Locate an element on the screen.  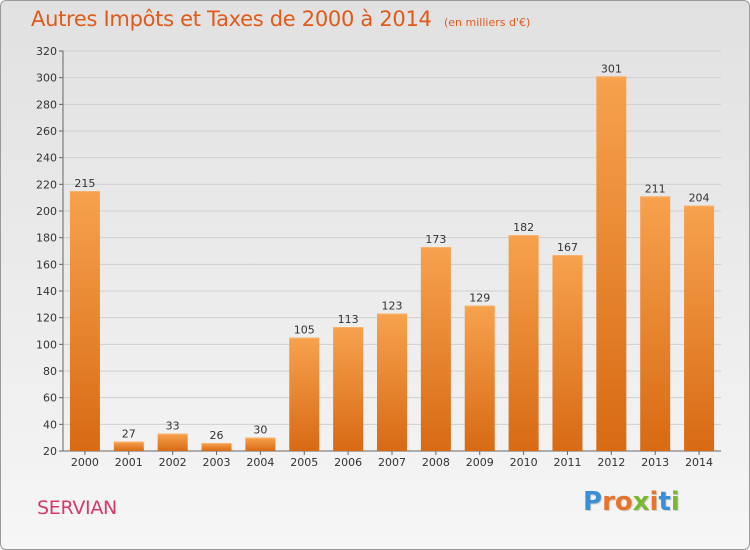
bar-value-label: 204 is located at coordinates (699, 198).